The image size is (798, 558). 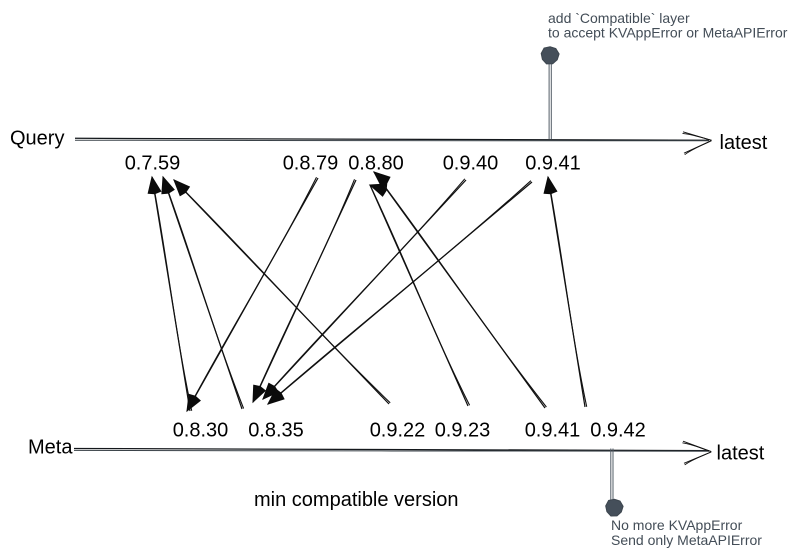 I want to click on svg-text: min compatible version, so click(x=356, y=500).